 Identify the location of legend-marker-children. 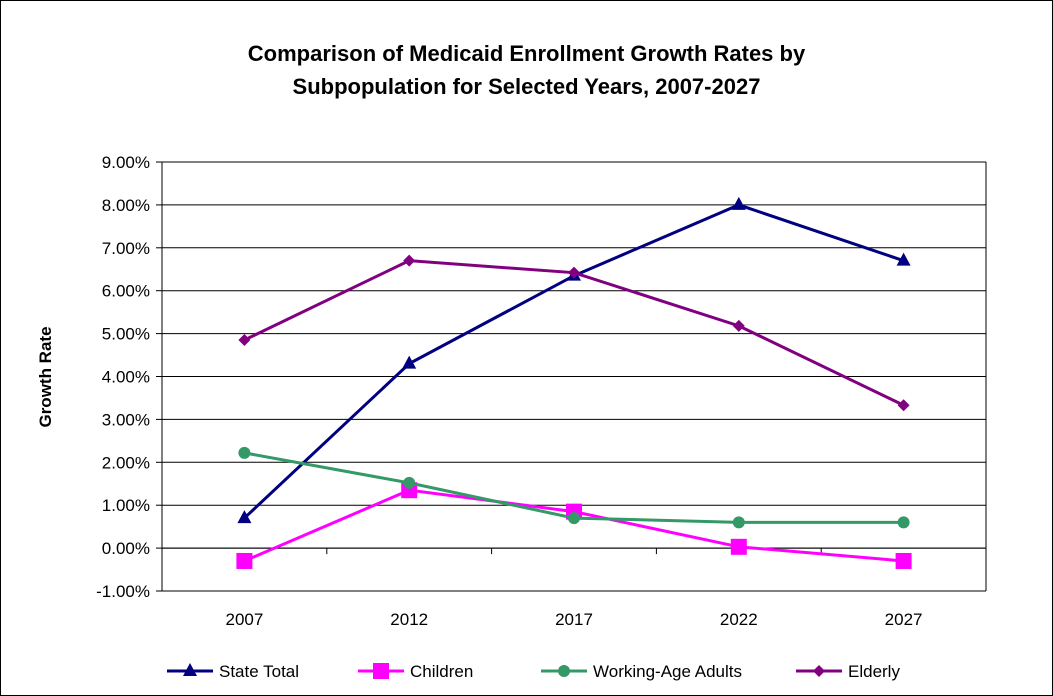
(381, 671).